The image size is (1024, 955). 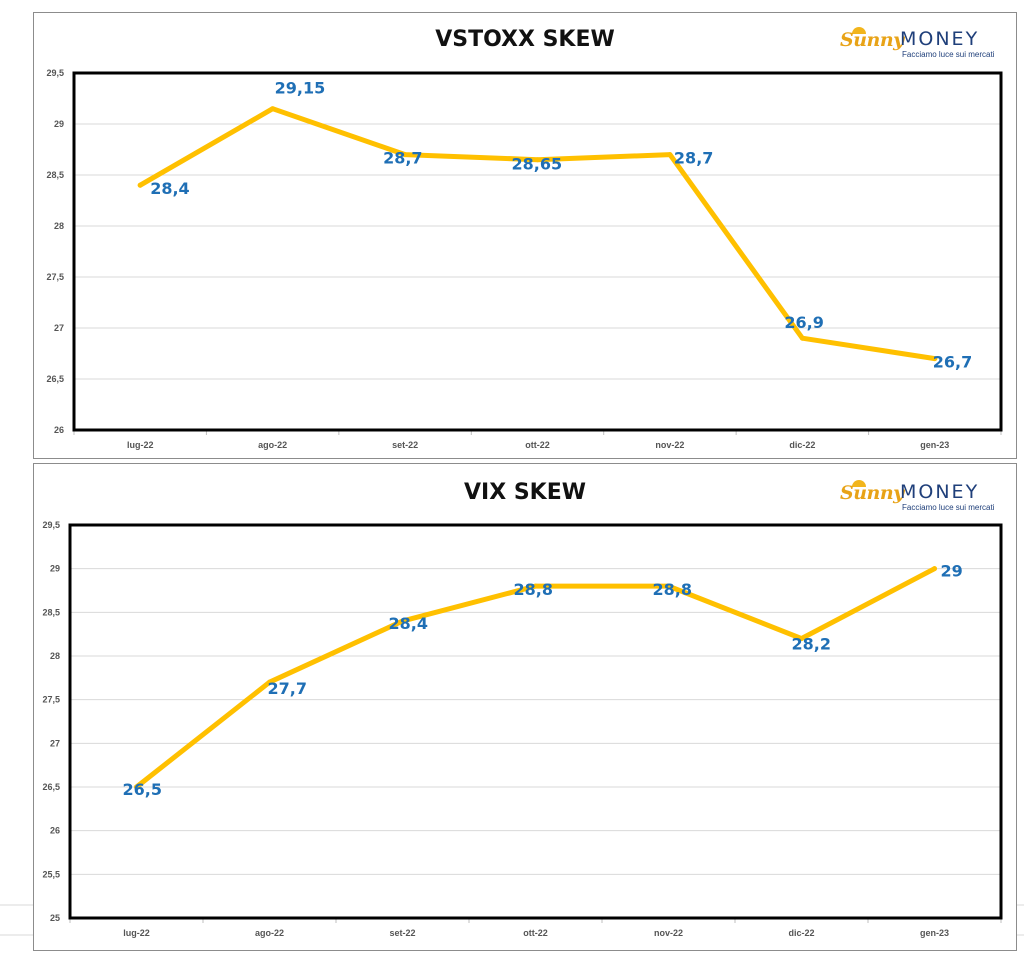 What do you see at coordinates (537, 164) in the screenshot?
I see `data-label: 28,65` at bounding box center [537, 164].